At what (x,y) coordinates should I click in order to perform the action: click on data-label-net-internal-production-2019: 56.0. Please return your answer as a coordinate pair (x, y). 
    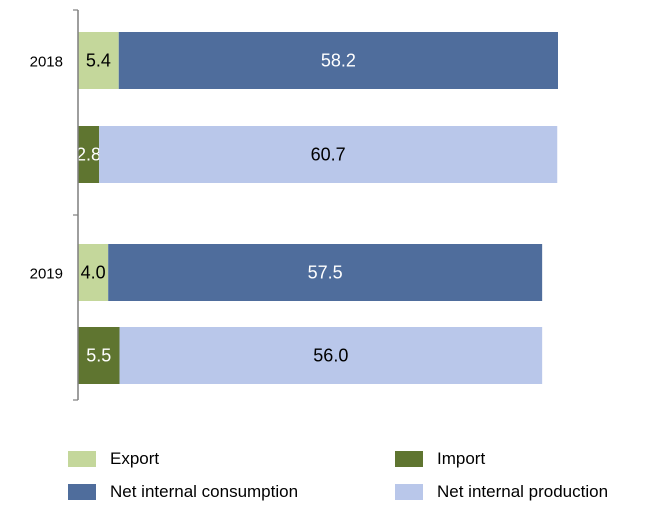
    Looking at the image, I should click on (330, 356).